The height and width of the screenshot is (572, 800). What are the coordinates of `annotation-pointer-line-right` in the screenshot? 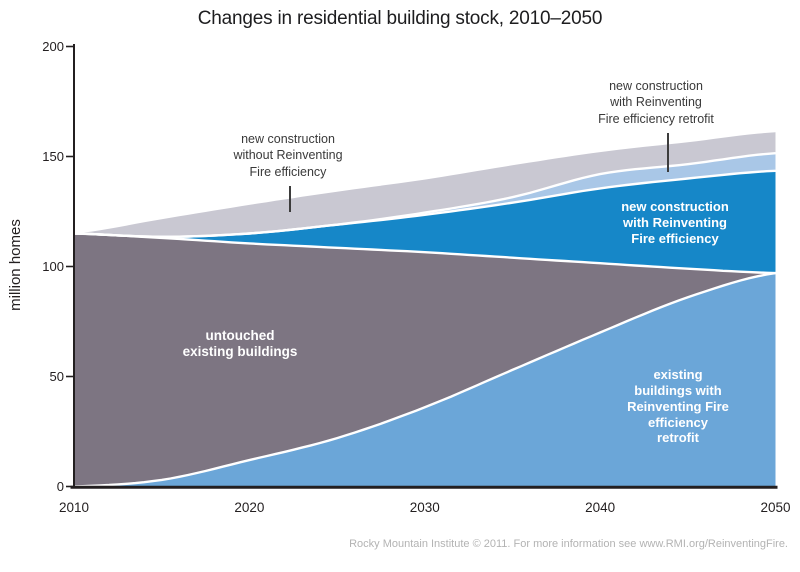 It's located at (668, 152).